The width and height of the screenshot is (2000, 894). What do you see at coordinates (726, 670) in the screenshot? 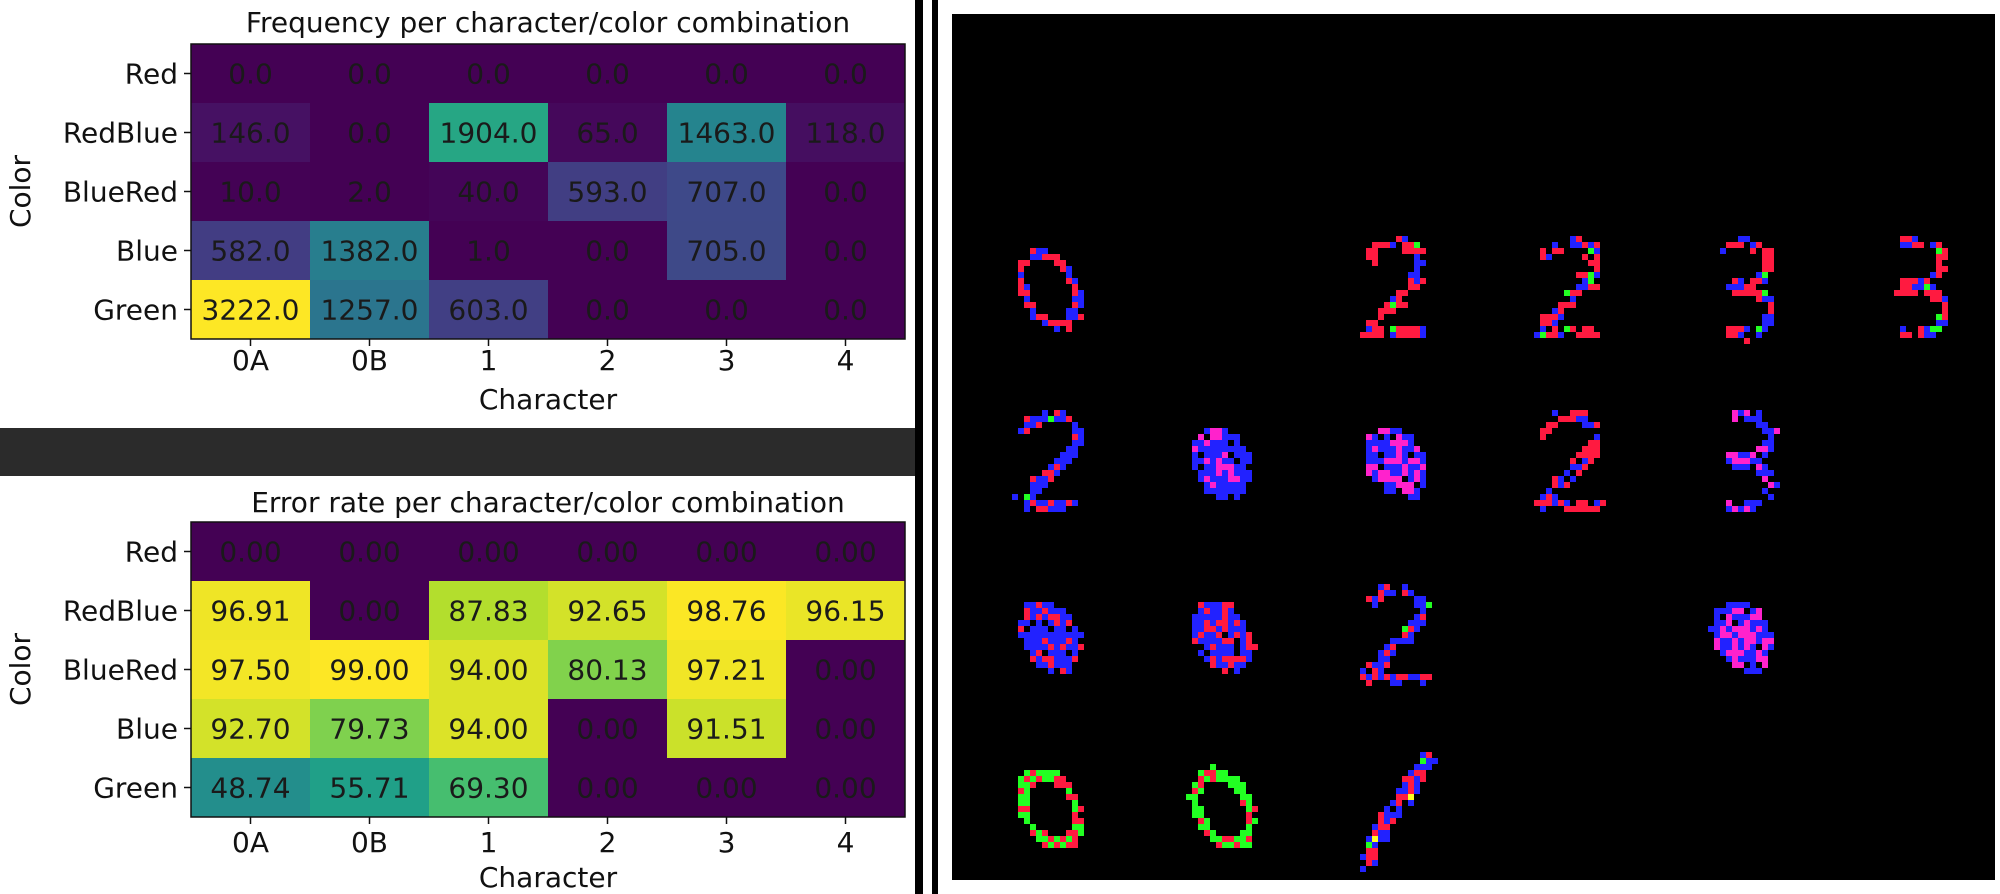
I see `cell-value-label: 97.21` at bounding box center [726, 670].